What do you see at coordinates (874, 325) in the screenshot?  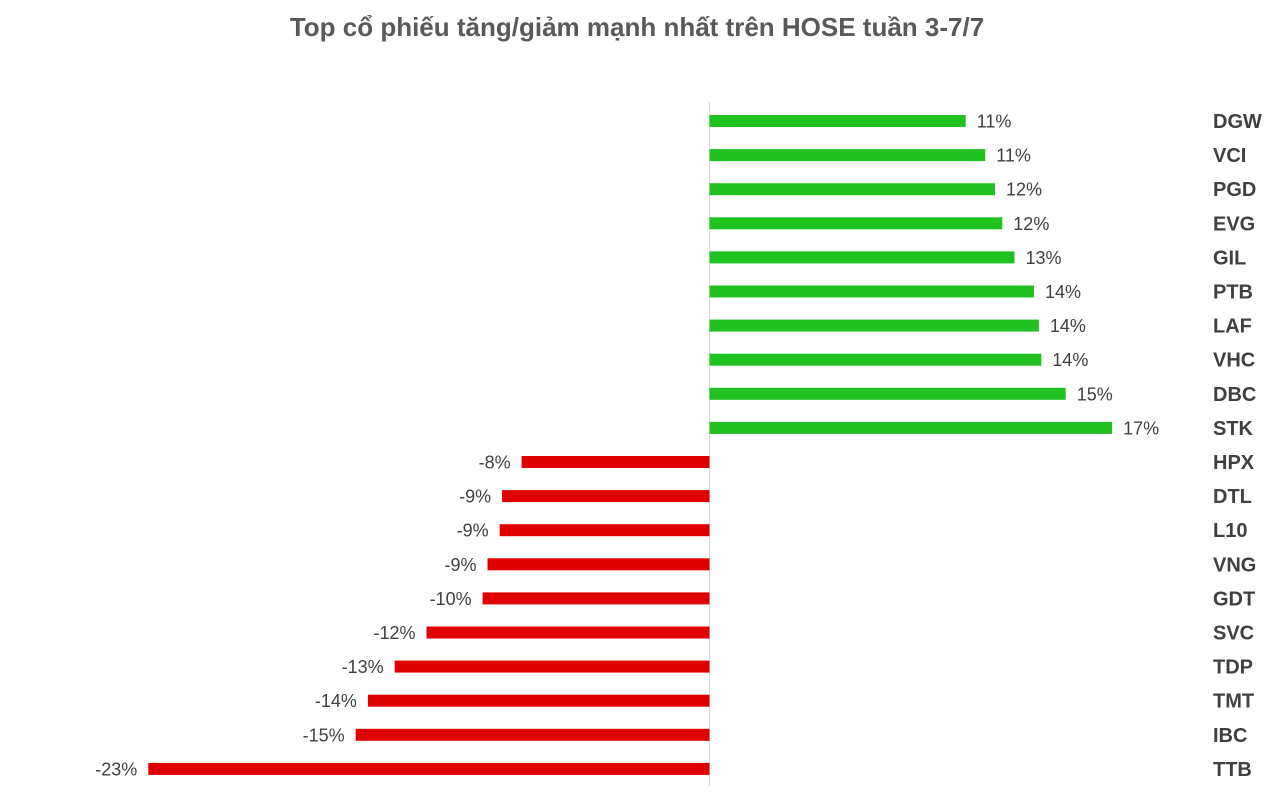 I see `bar-laf` at bounding box center [874, 325].